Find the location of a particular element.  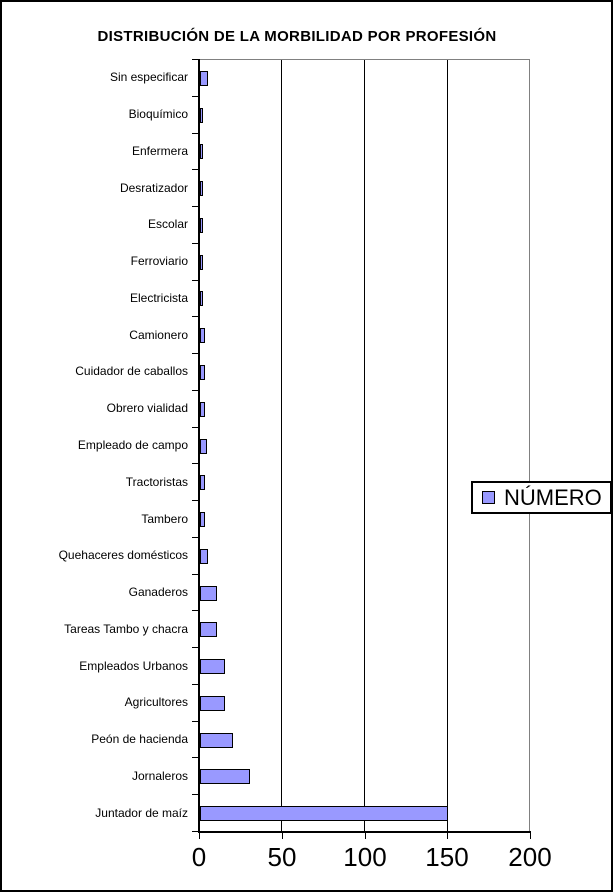

bar-empleado-de-campo is located at coordinates (203, 446).